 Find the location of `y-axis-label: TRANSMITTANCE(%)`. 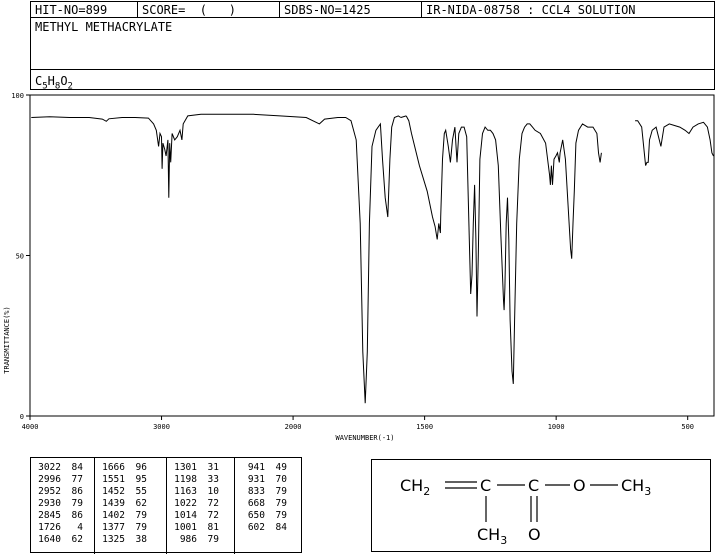

y-axis-label: TRANSMITTANCE(%) is located at coordinates (7, 339).